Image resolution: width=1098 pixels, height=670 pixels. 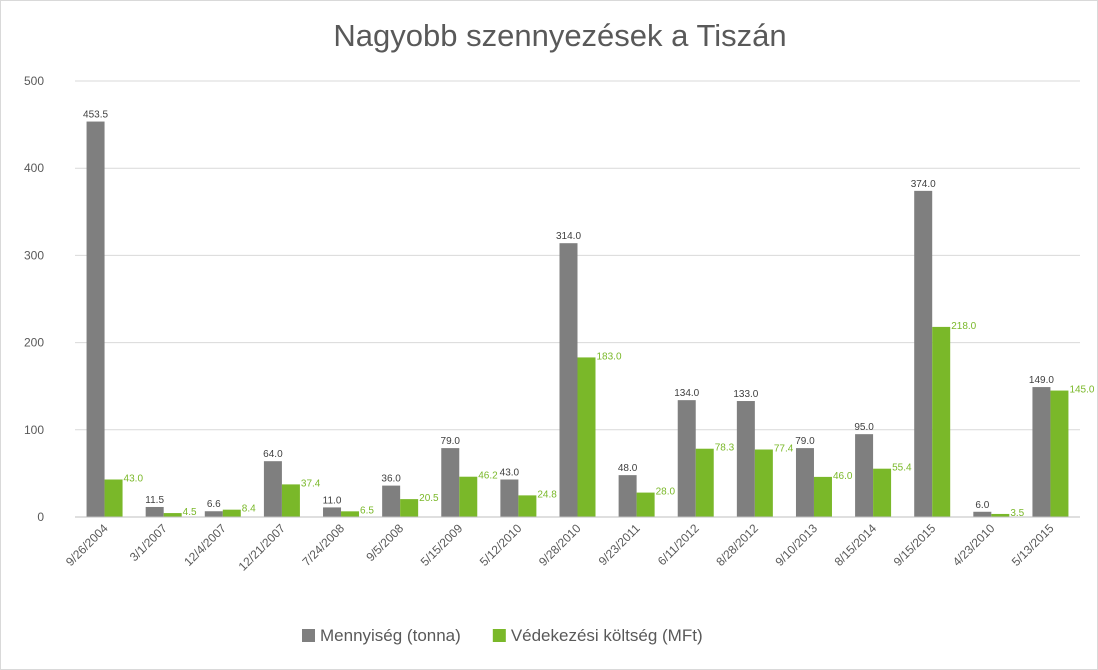 I want to click on data-label: 20.5, so click(x=429, y=498).